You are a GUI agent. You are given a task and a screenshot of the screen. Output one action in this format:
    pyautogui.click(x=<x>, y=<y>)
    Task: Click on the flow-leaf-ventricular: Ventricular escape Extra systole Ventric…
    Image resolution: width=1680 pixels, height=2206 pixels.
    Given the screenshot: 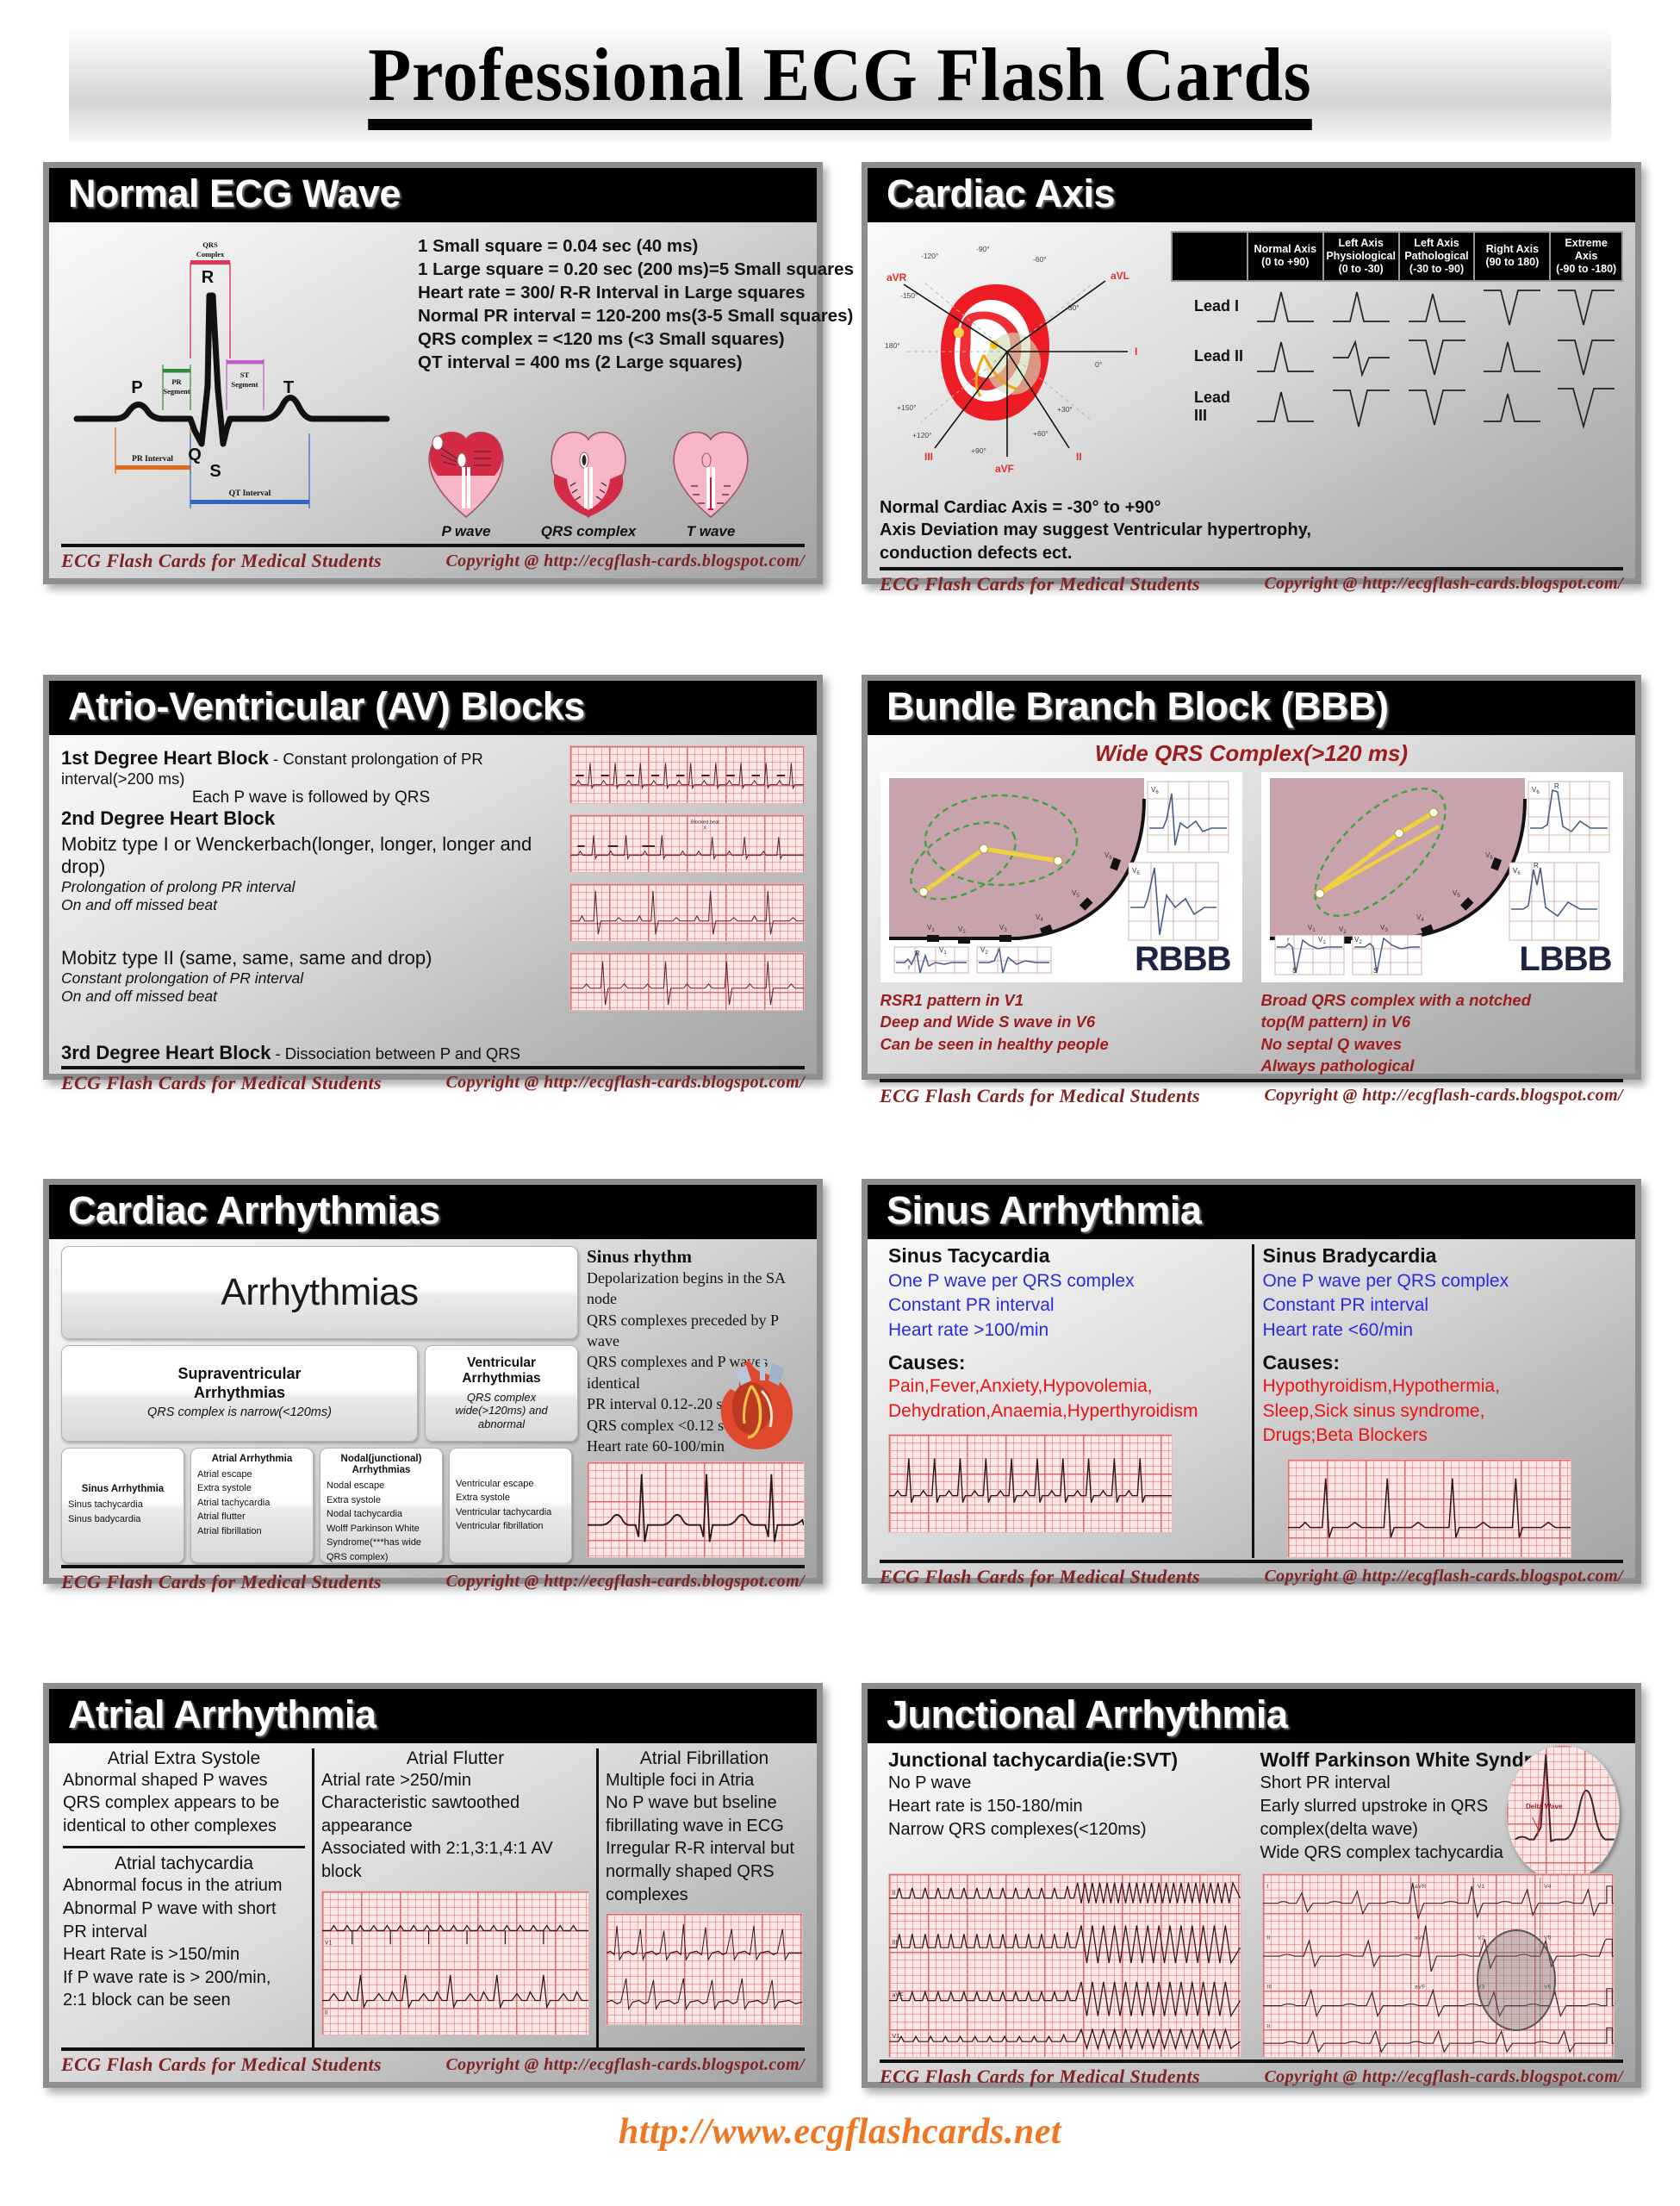 What is the action you would take?
    pyautogui.click(x=511, y=1505)
    